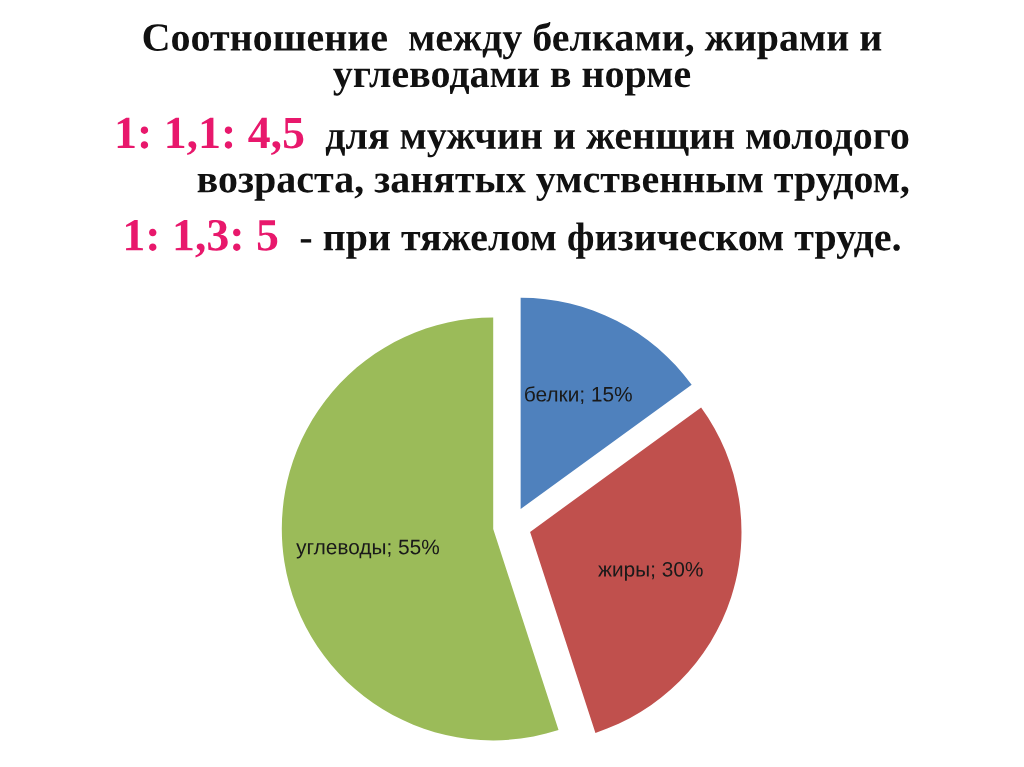  Describe the element at coordinates (578, 395) in the screenshot. I see `slice-label: белки; 15%` at that location.